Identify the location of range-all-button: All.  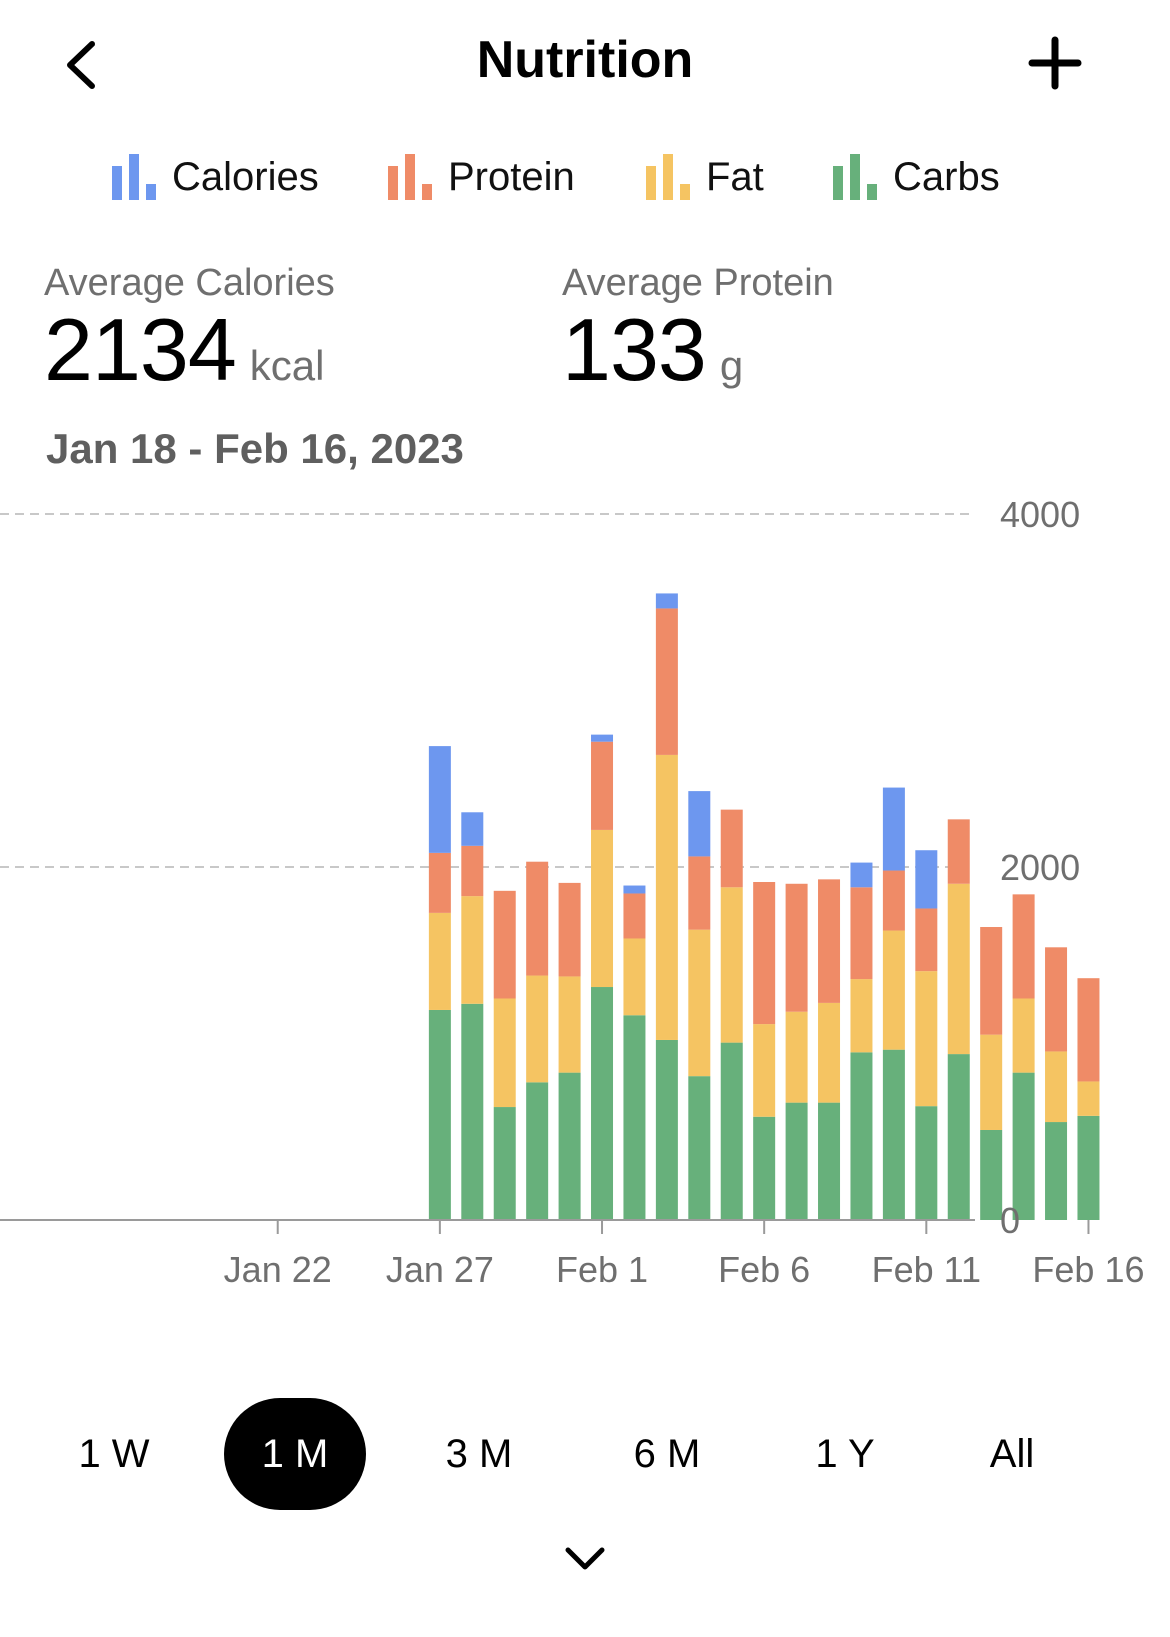
(1012, 1453).